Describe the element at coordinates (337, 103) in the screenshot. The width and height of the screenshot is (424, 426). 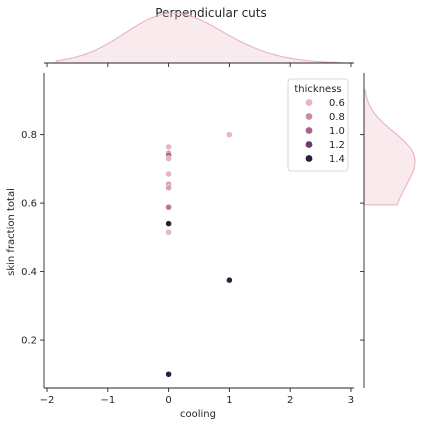
I see `legend-label: 0.6` at that location.